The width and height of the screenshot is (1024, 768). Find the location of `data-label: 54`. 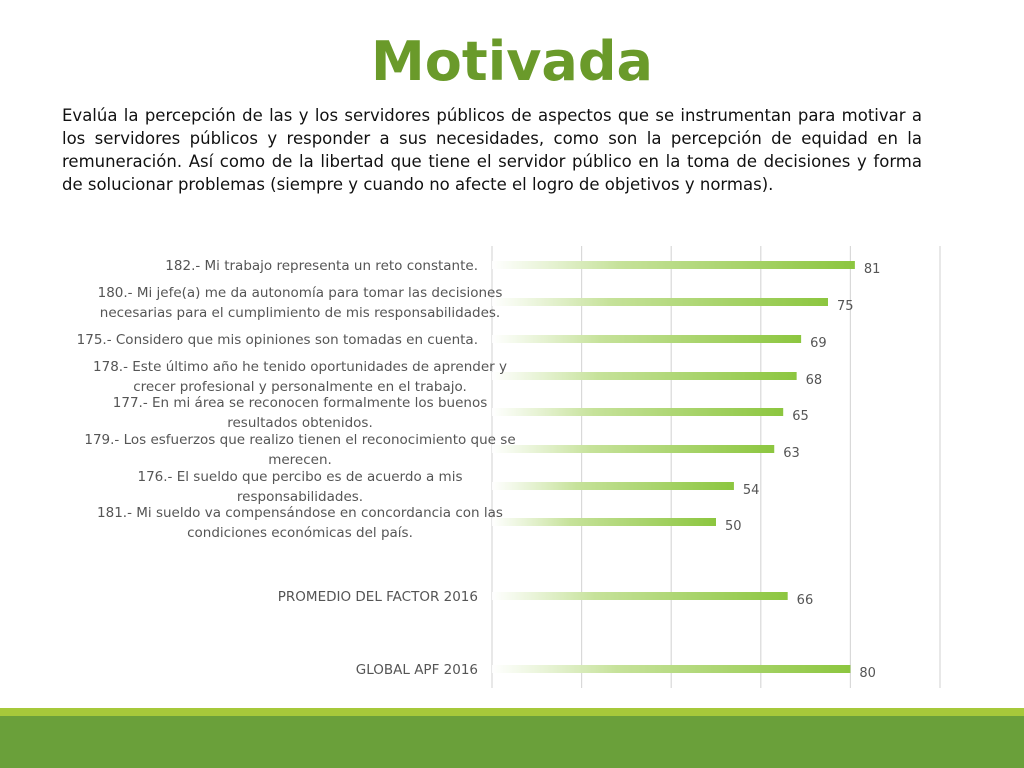

data-label: 54 is located at coordinates (751, 490).